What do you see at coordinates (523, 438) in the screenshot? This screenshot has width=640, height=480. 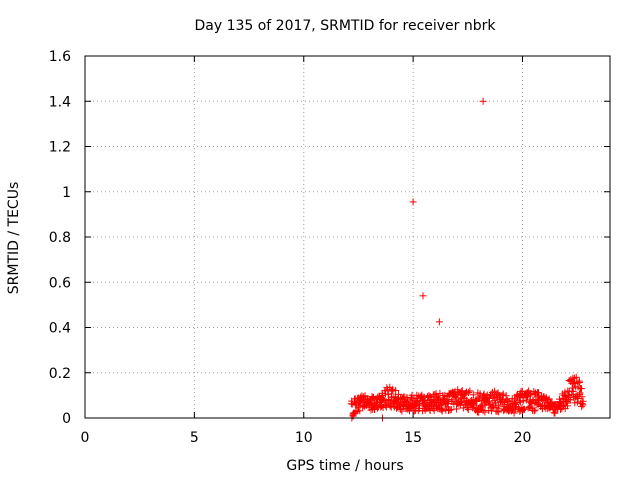 I see `x-tick-label: 20` at bounding box center [523, 438].